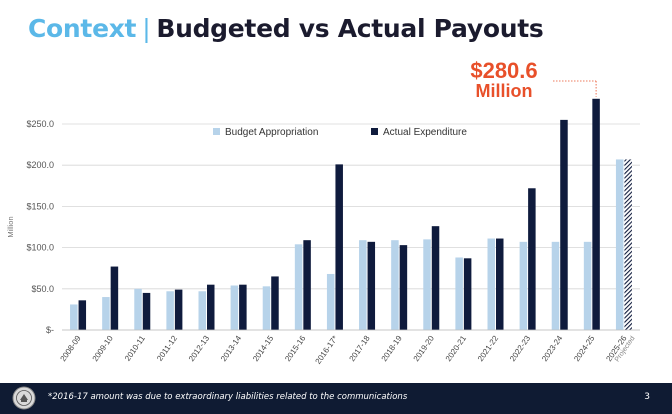 Image resolution: width=672 pixels, height=414 pixels. What do you see at coordinates (167, 348) in the screenshot?
I see `x-tick-label: 2011-12` at bounding box center [167, 348].